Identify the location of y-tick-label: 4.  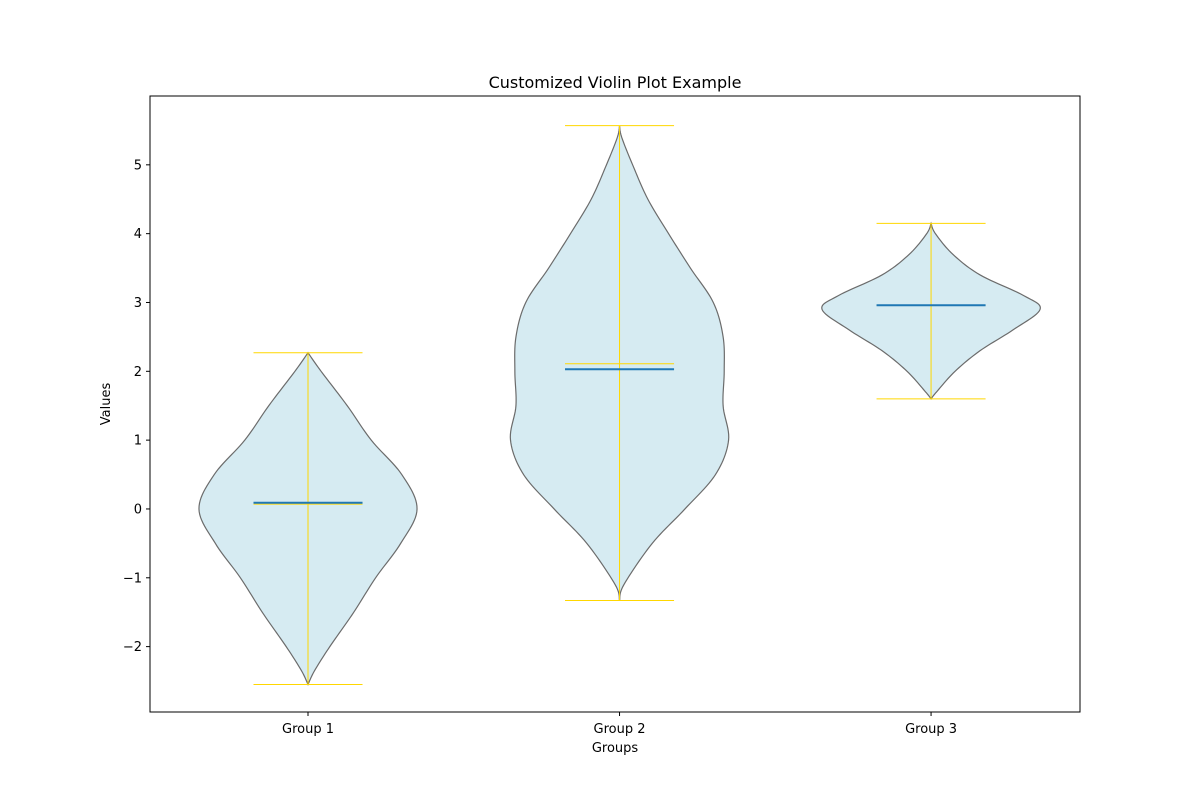
(138, 234).